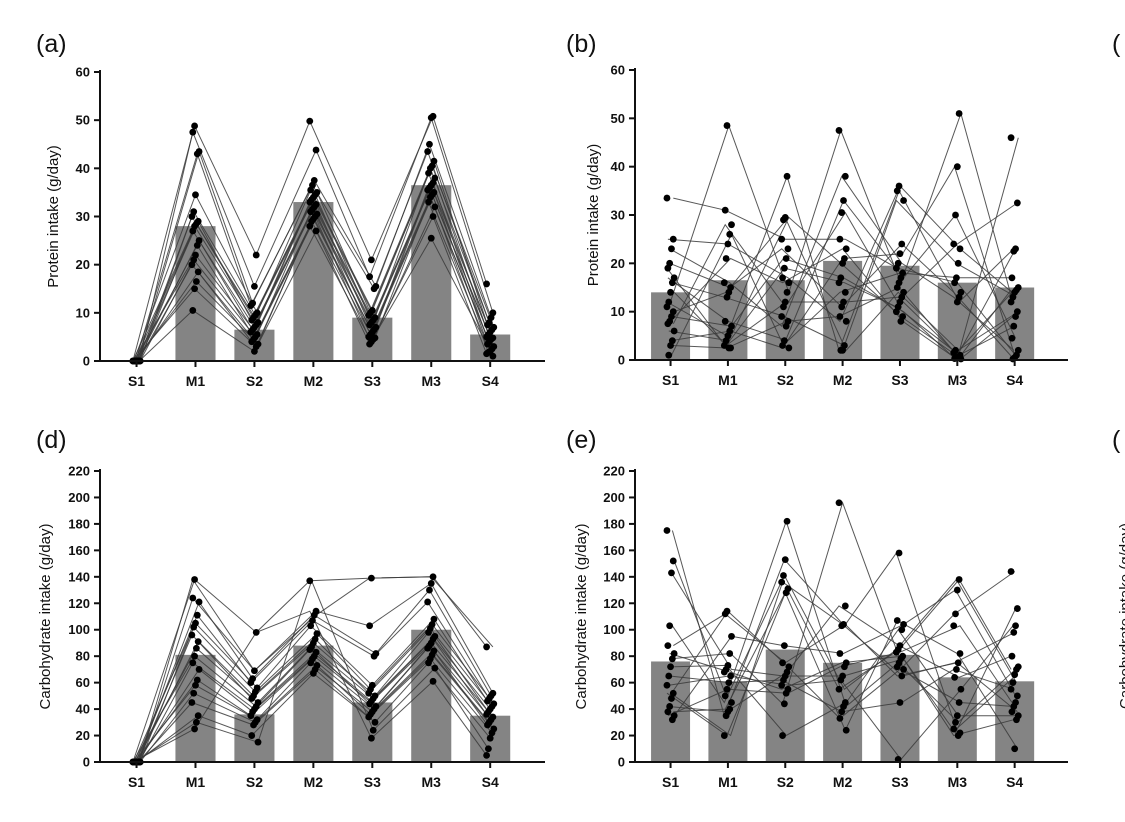 The width and height of the screenshot is (1125, 822). What do you see at coordinates (51, 440) in the screenshot?
I see `panel-label: (d)` at bounding box center [51, 440].